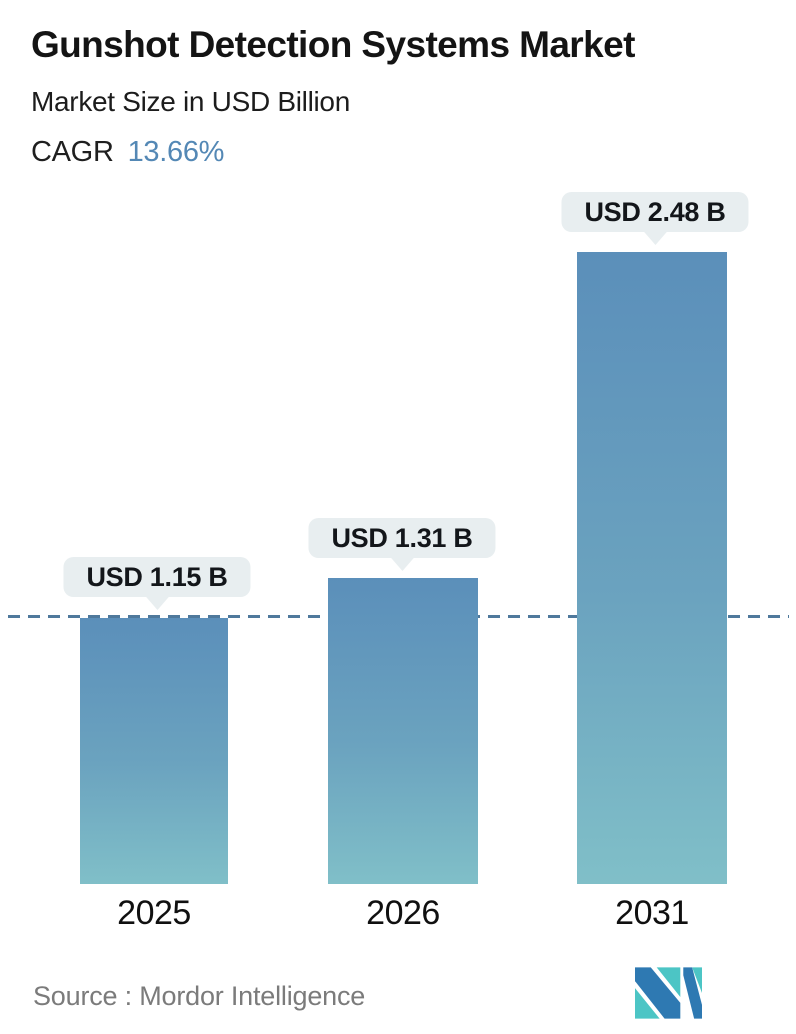  What do you see at coordinates (402, 538) in the screenshot?
I see `value-tooltip-2026: USD 1.31 B` at bounding box center [402, 538].